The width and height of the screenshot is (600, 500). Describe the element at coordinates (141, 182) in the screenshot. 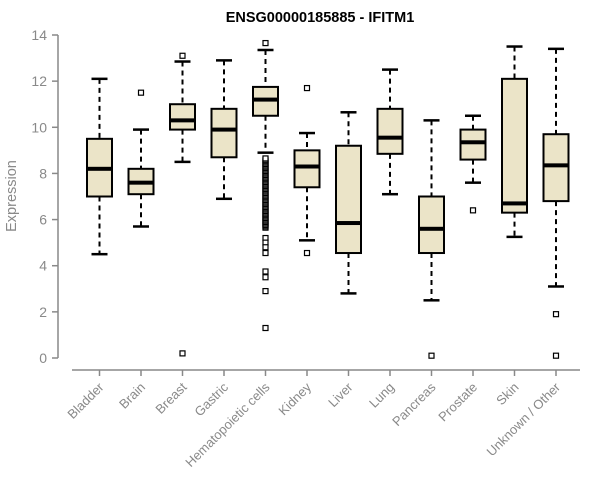

I see `median-brain` at that location.